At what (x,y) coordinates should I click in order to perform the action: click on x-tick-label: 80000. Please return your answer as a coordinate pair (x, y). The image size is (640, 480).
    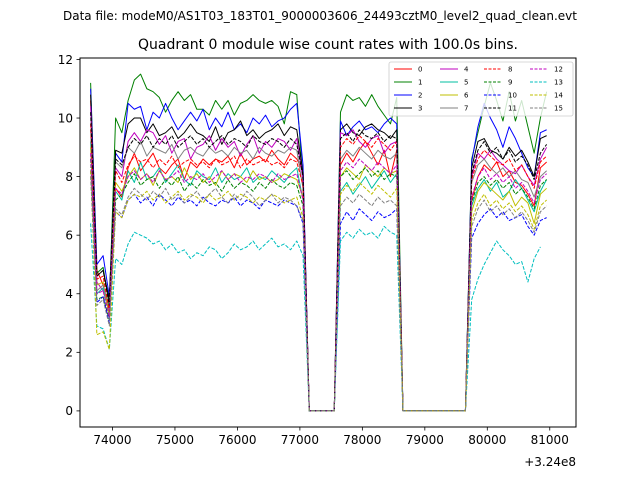
    Looking at the image, I should click on (487, 440).